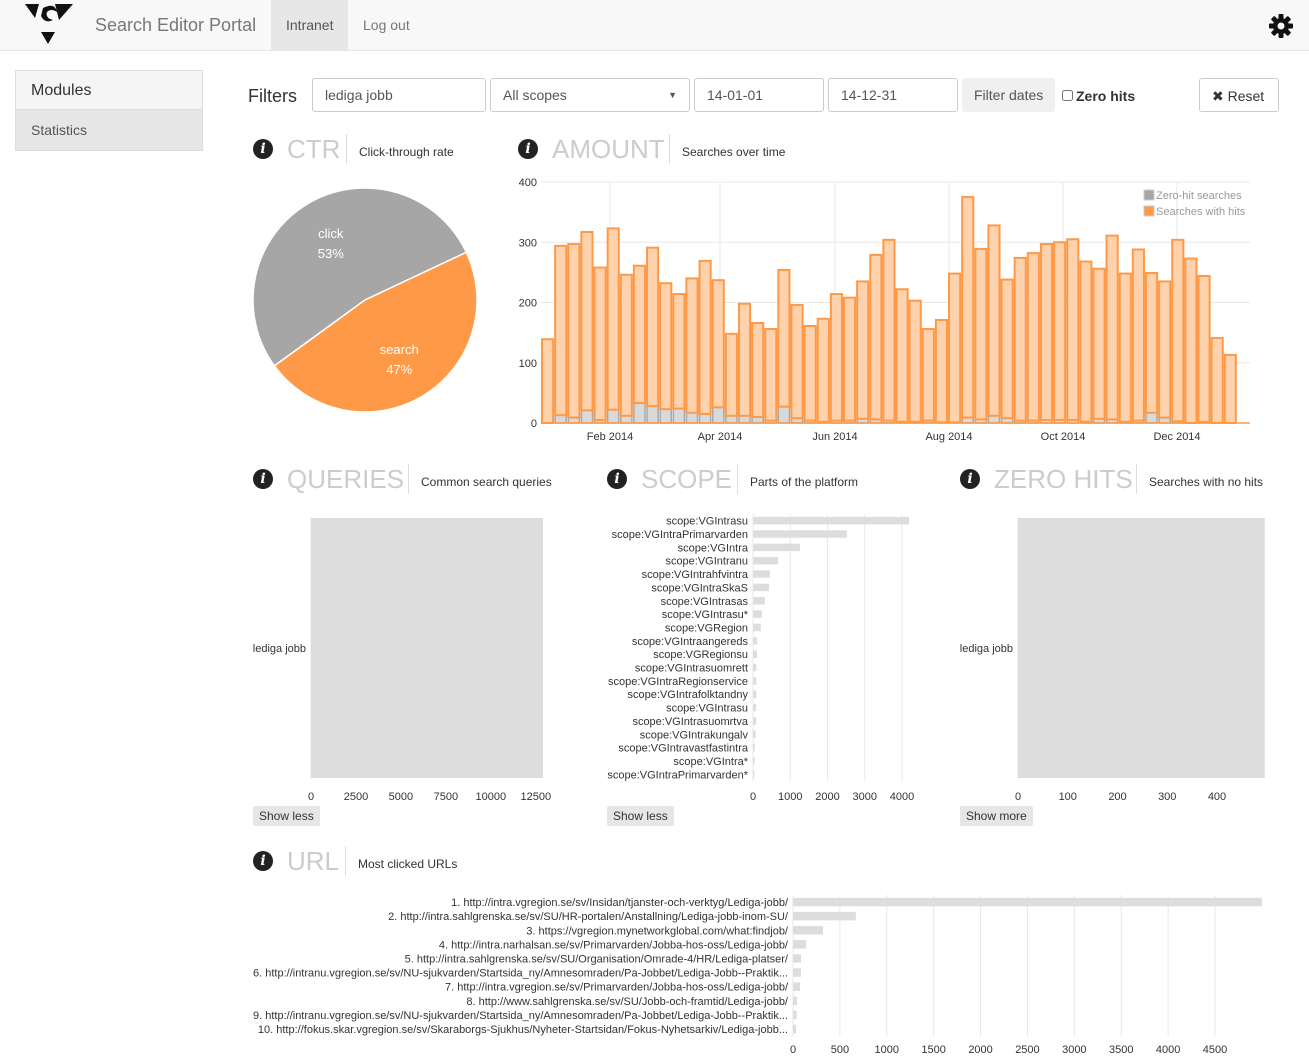  Describe the element at coordinates (1149, 195) in the screenshot. I see `legend-swatch` at that location.